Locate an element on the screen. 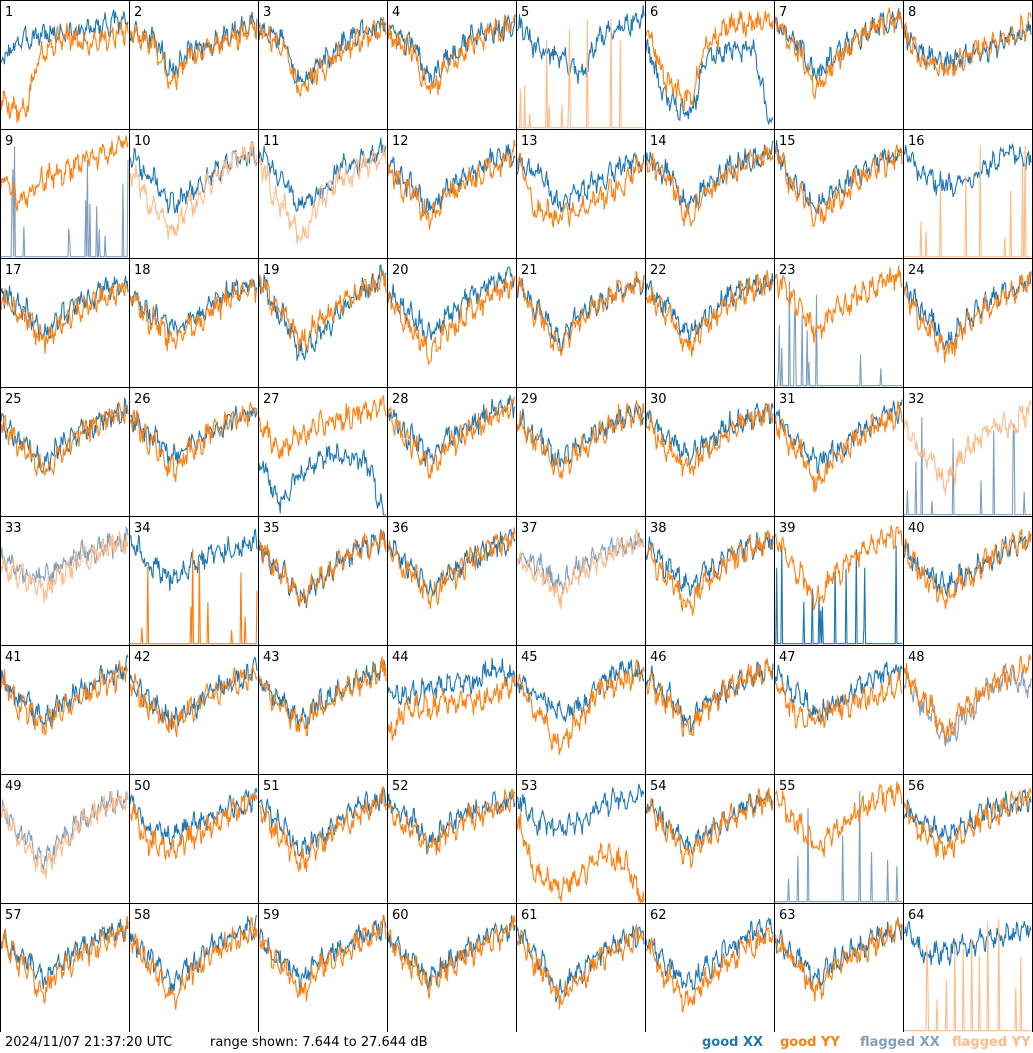  panel-14-traces is located at coordinates (710, 183).